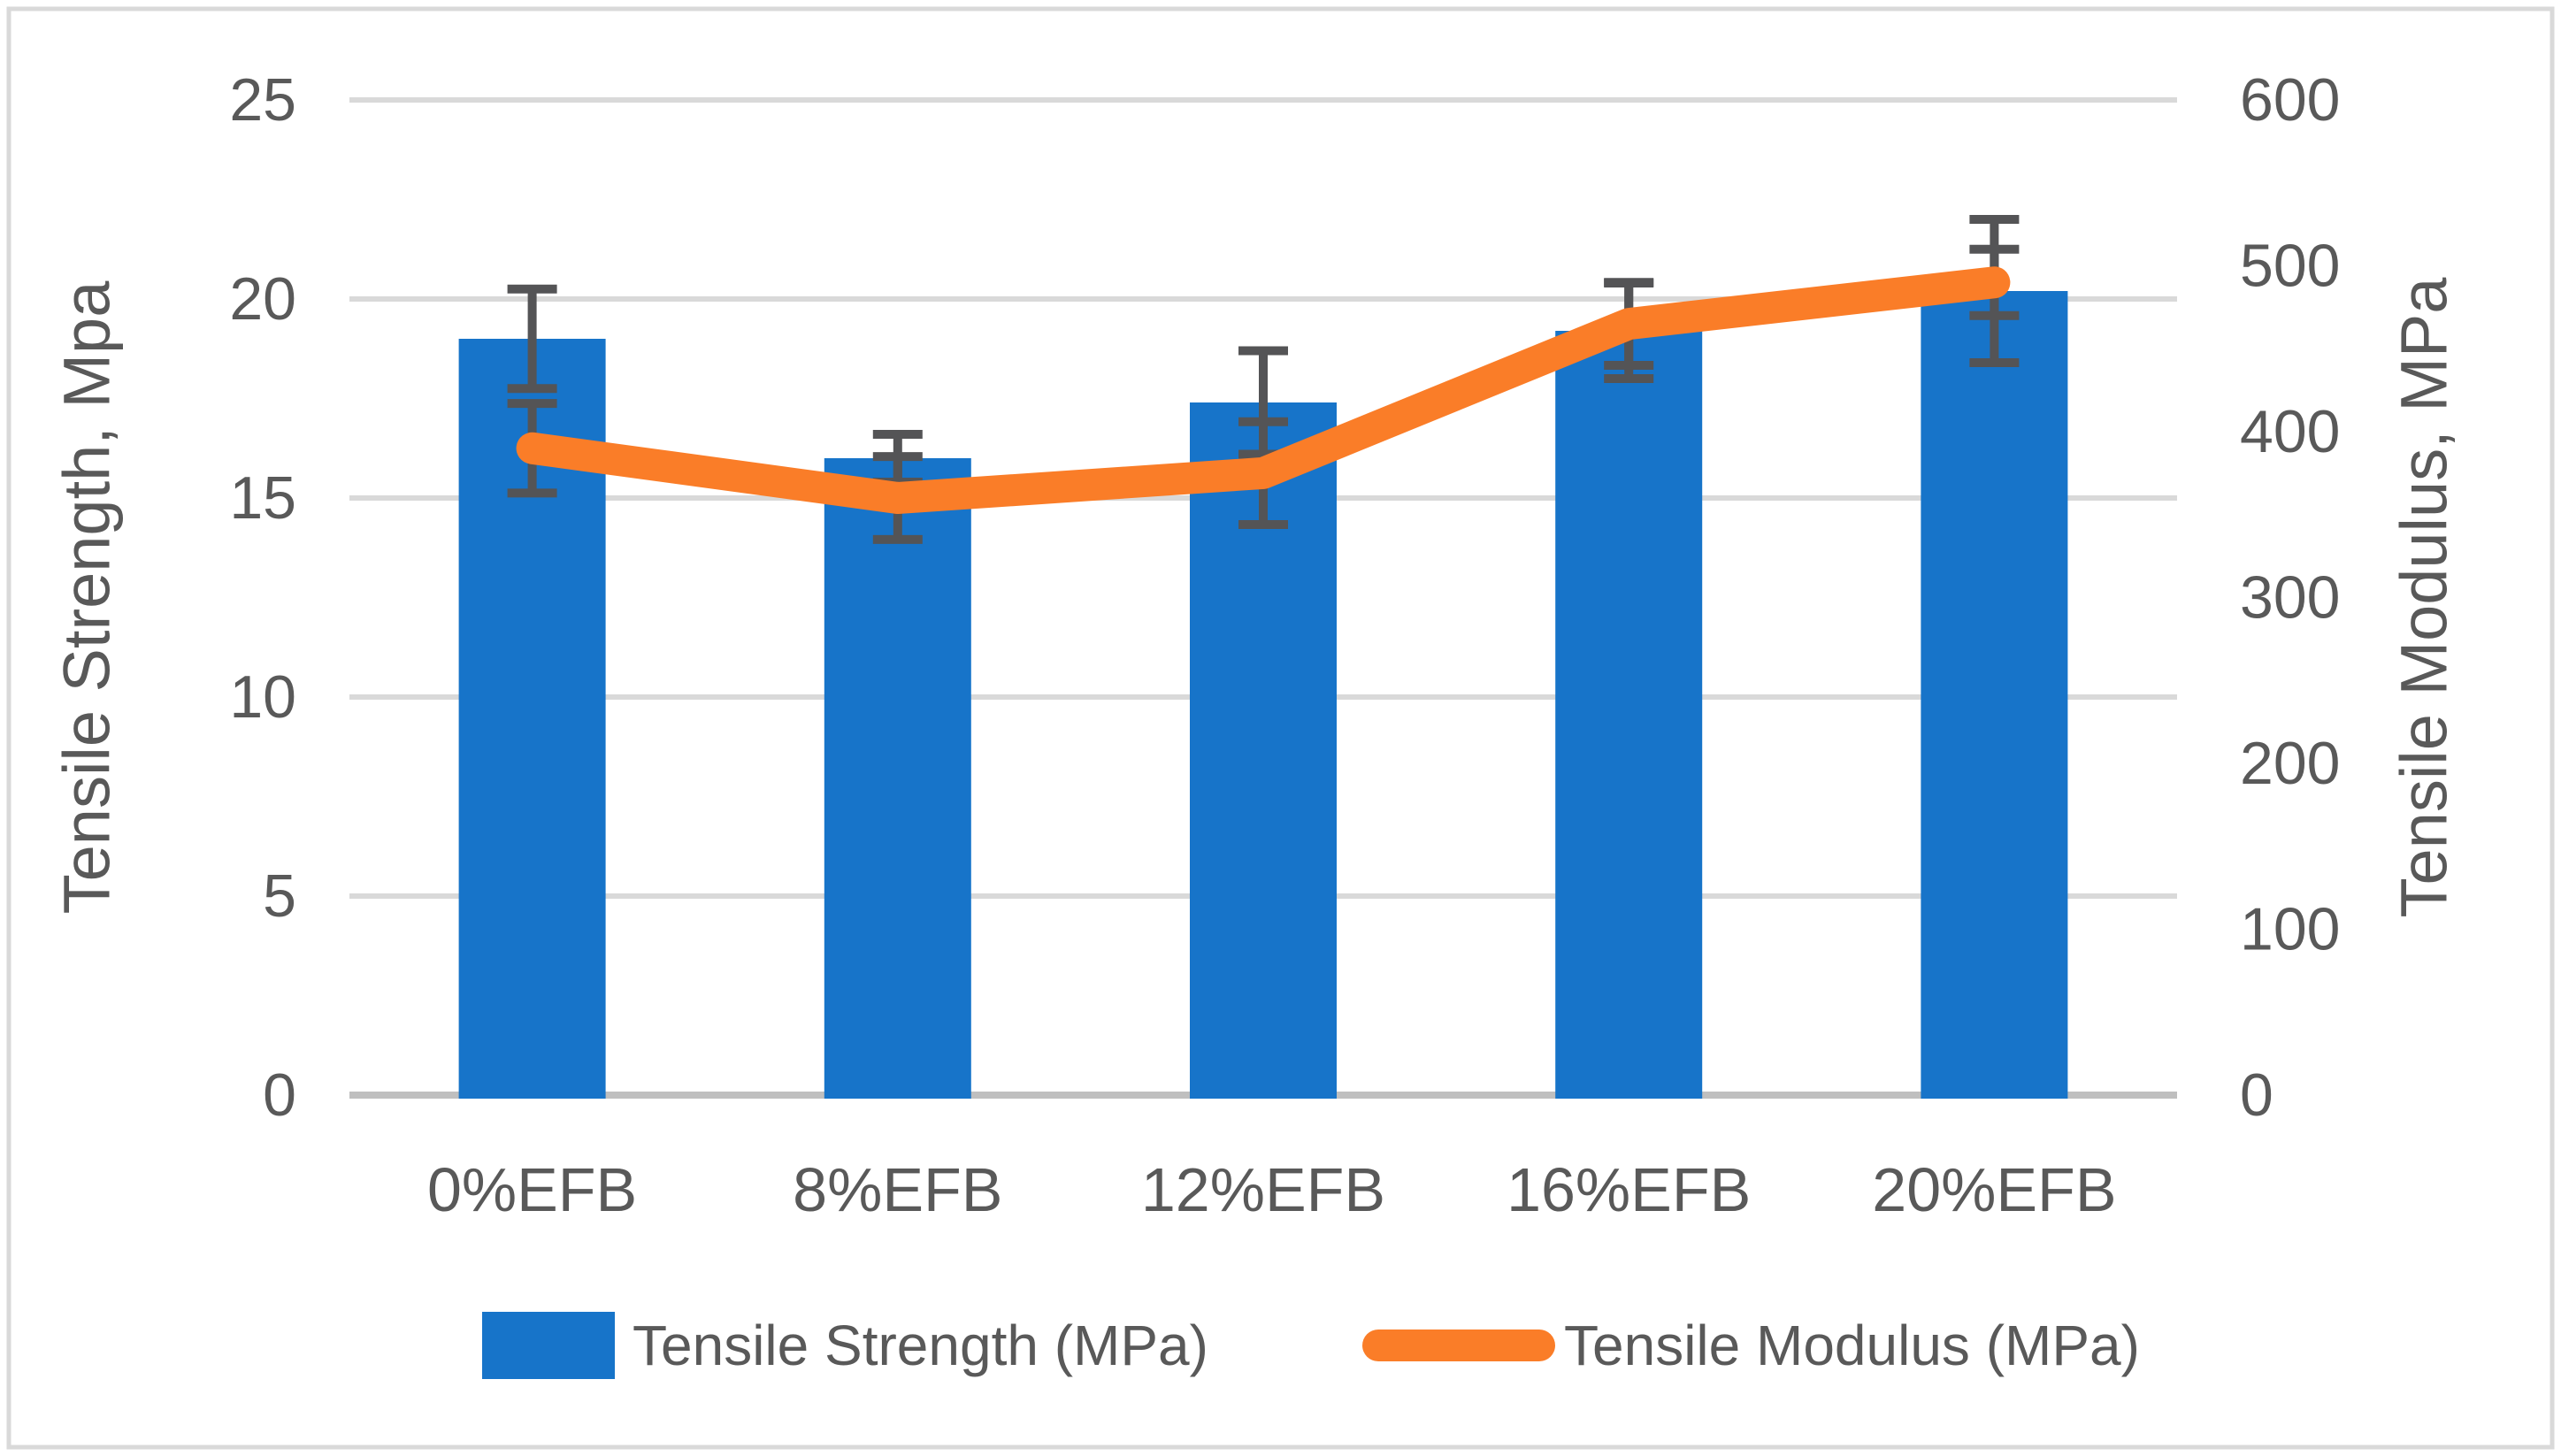 Image resolution: width=2561 pixels, height=1456 pixels. Describe the element at coordinates (1263, 1189) in the screenshot. I see `category-label: 12%EFB` at that location.